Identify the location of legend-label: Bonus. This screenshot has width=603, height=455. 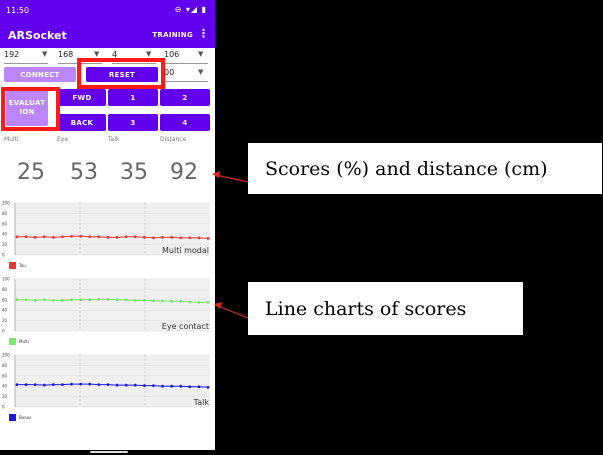
(25, 417).